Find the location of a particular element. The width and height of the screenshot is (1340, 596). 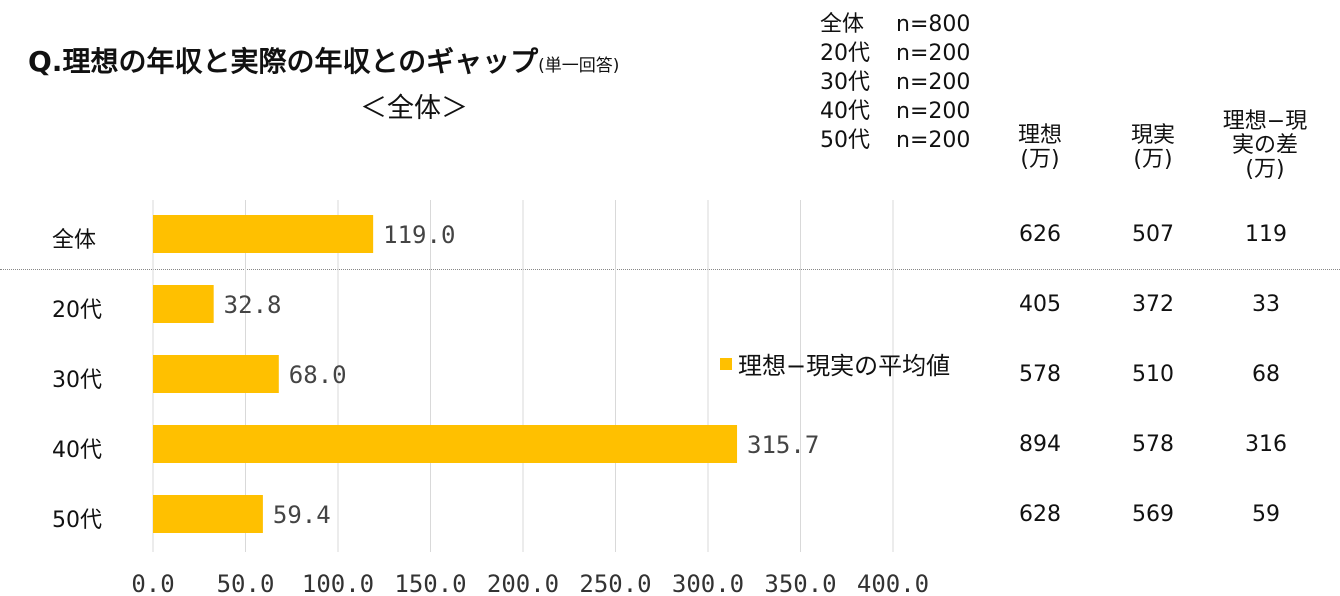

column-header-ideal: 理想 (万) is located at coordinates (1040, 148).